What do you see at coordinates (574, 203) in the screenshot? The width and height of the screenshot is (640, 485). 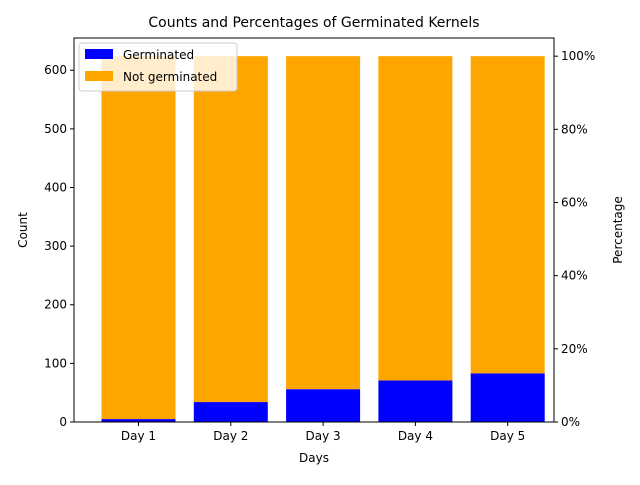 I see `y-right-tick-label: 60%` at bounding box center [574, 203].